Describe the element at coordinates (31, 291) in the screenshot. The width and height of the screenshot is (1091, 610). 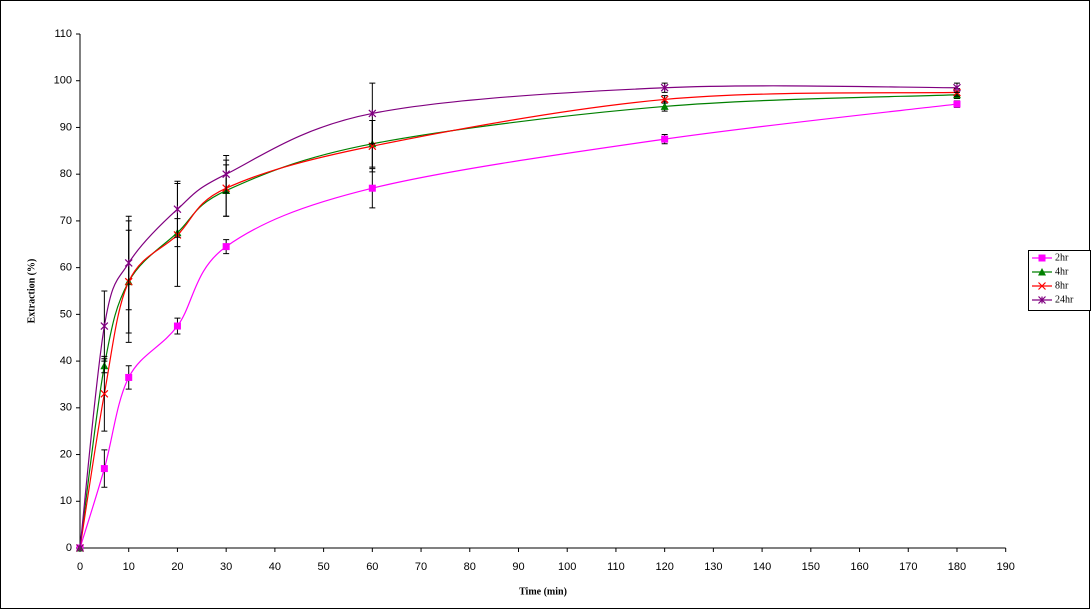
I see `y-axis-label: Extraction (%)` at that location.